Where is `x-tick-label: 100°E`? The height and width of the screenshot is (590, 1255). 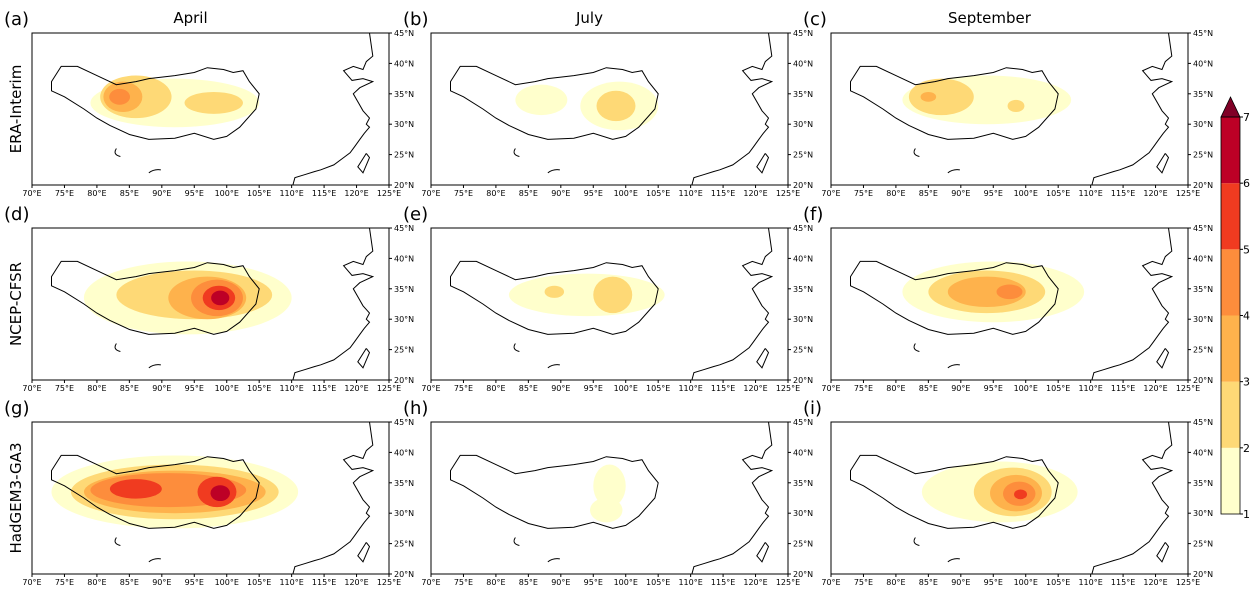 x-tick-label: 100°E is located at coordinates (1026, 582).